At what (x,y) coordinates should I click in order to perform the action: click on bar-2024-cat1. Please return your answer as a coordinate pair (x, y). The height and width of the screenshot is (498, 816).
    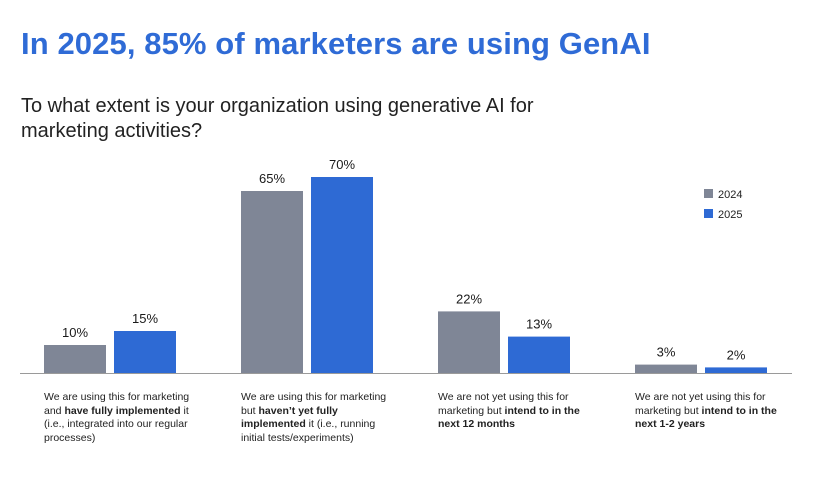
    Looking at the image, I should click on (75, 359).